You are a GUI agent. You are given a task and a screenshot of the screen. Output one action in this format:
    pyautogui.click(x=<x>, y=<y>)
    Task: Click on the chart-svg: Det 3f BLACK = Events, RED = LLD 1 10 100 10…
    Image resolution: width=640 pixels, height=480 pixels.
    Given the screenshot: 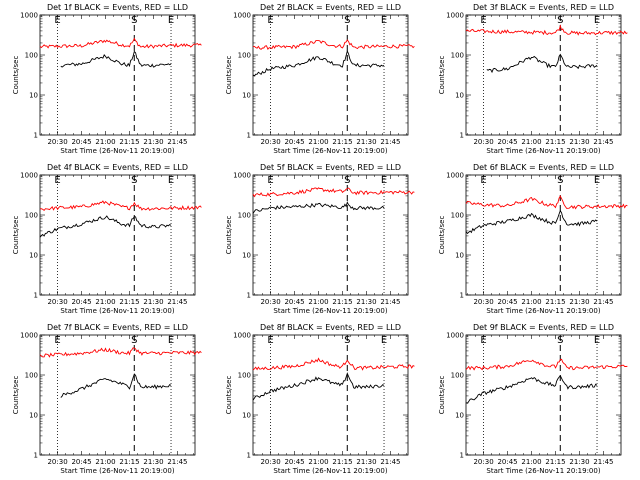 What is the action you would take?
    pyautogui.click(x=533, y=79)
    